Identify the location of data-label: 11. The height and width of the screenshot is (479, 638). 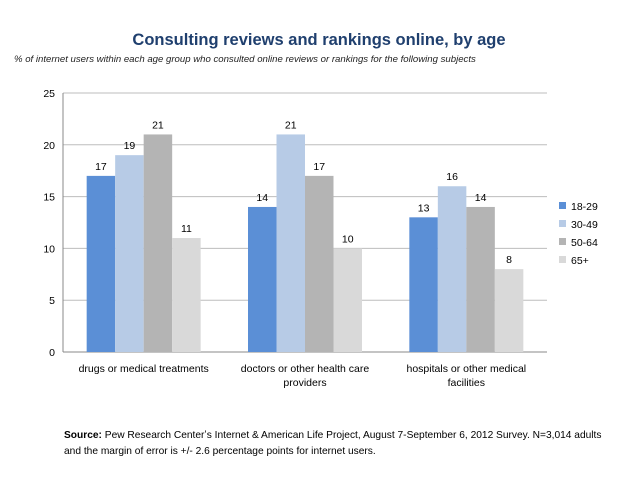
(186, 229).